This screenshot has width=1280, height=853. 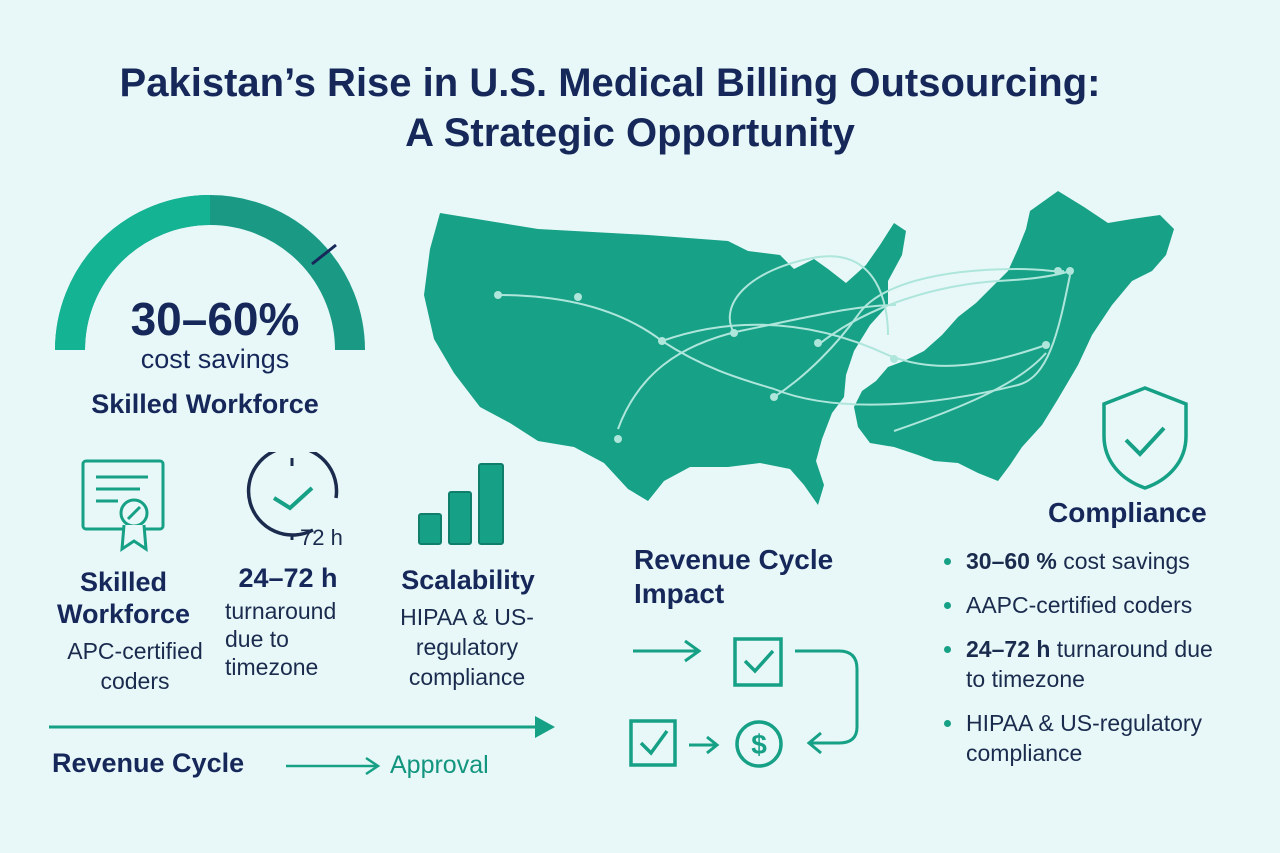 I want to click on long-arrow-icon, so click(x=302, y=727).